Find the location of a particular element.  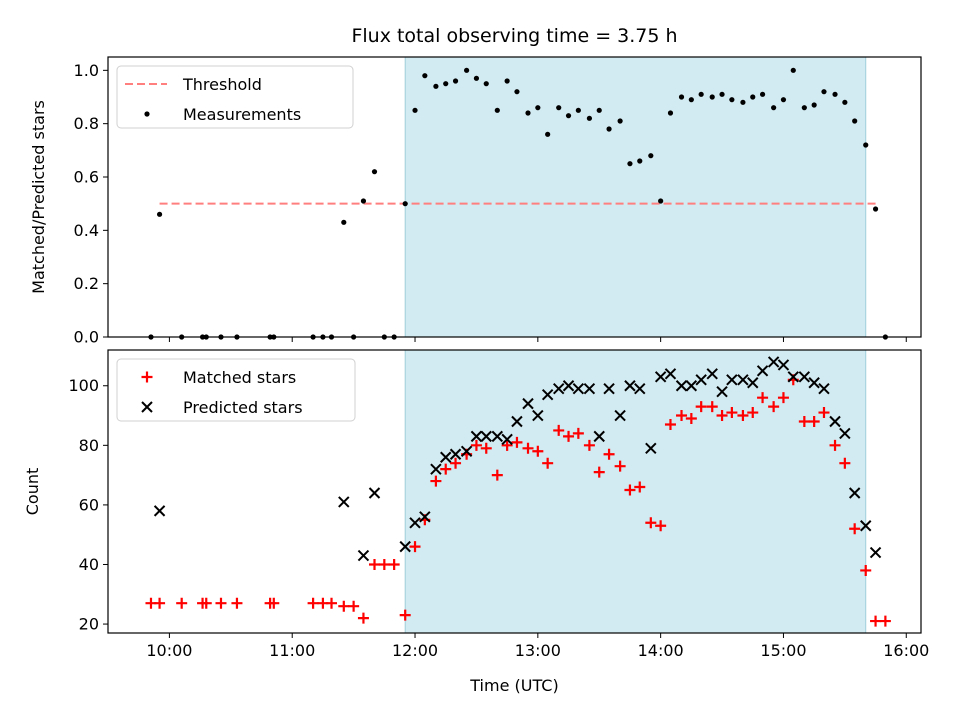

y-tick-label: 20 is located at coordinates (89, 624).